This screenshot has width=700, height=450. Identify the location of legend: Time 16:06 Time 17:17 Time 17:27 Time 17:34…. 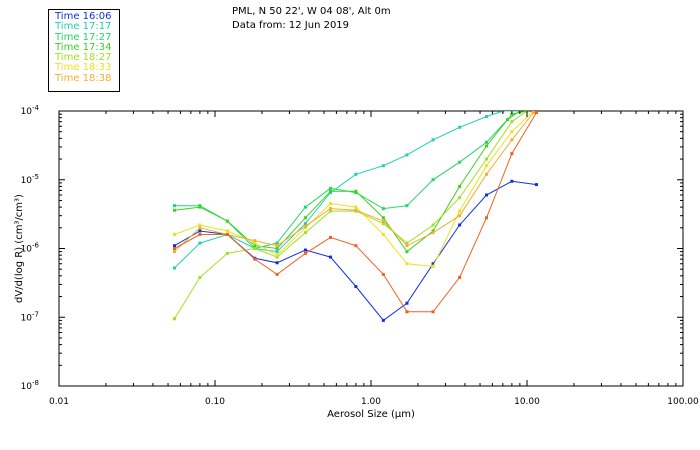
(84, 50).